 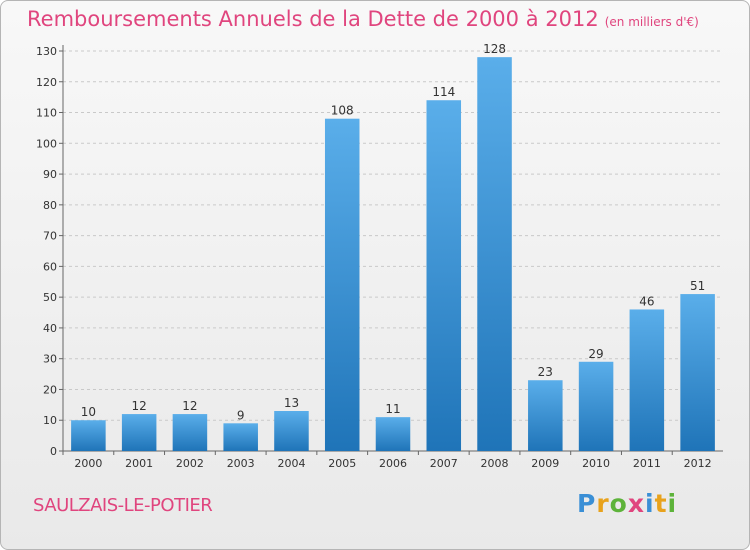 I want to click on x-tick-label: 2008, so click(x=495, y=463).